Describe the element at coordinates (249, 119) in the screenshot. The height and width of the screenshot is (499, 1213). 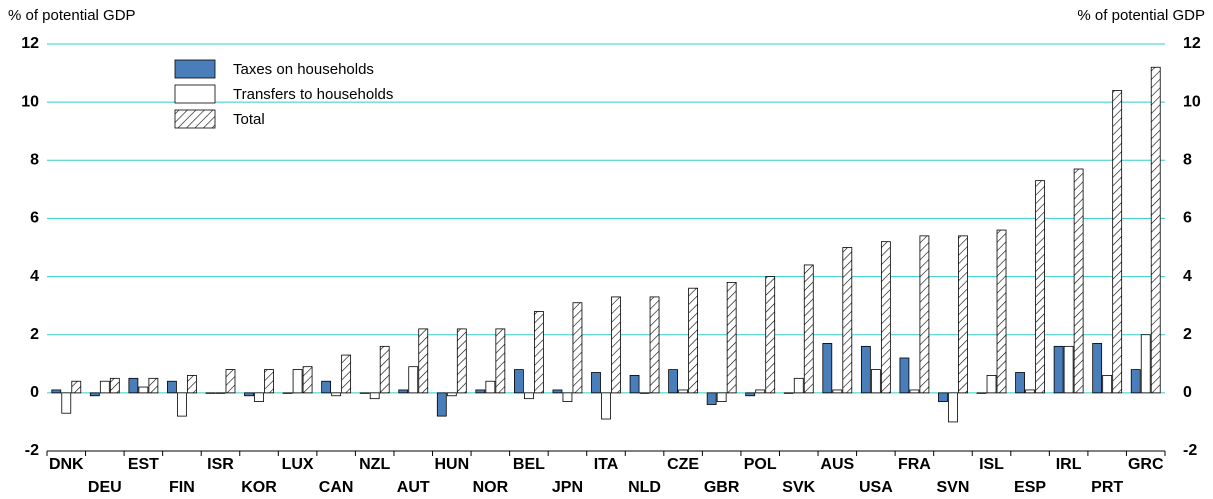
I see `legend-label: Total` at that location.